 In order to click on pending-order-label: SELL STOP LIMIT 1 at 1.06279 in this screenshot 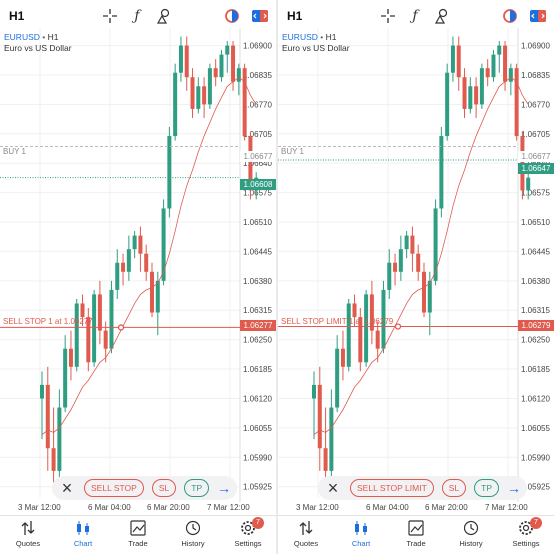, I will do `click(337, 321)`.